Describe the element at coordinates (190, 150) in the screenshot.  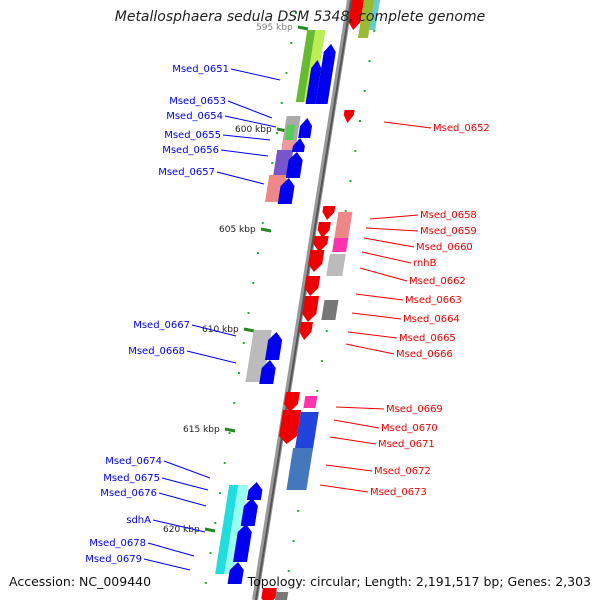
I see `forward-gene-label: Msed_0656` at that location.